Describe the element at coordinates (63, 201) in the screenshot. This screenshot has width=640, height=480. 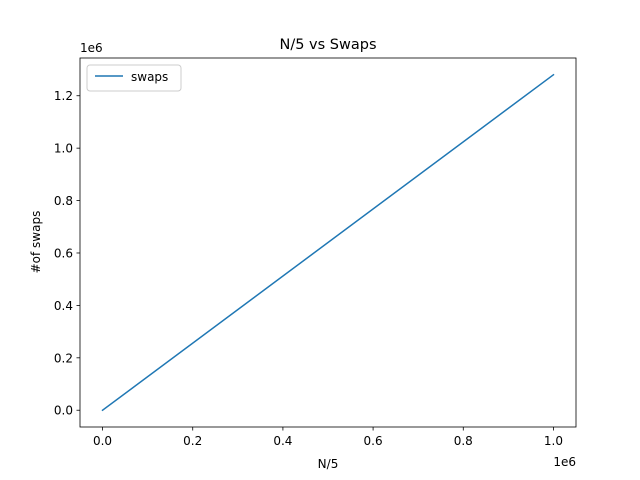
I see `y-tick-label: 0.8` at that location.